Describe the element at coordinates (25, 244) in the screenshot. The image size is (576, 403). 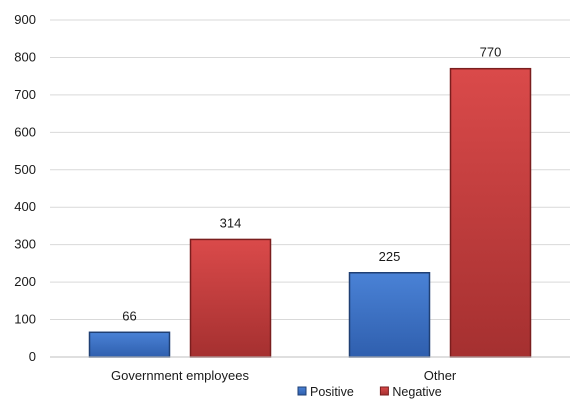
I see `y-tick-label: 300` at that location.